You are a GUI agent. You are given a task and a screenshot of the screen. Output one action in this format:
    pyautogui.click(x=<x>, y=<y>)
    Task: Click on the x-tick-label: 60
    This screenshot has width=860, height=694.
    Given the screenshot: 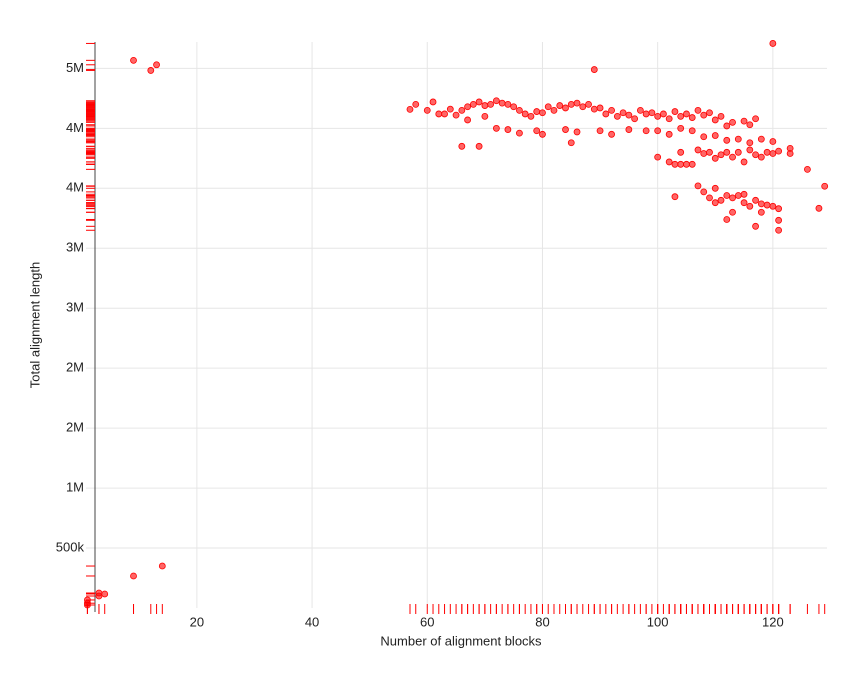 What is the action you would take?
    pyautogui.click(x=427, y=621)
    